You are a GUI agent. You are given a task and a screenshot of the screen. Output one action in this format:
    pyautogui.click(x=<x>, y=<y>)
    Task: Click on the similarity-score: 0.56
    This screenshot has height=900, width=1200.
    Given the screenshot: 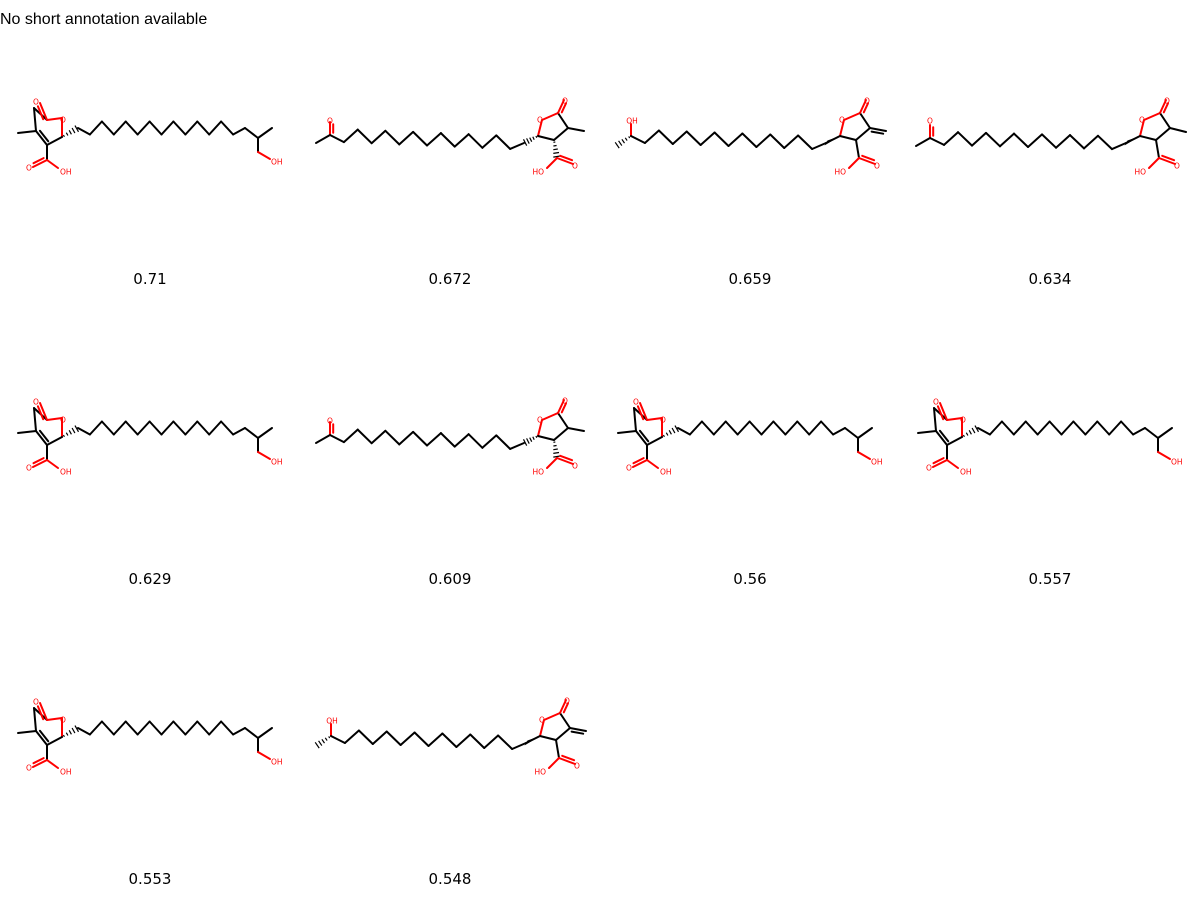 What is the action you would take?
    pyautogui.click(x=750, y=579)
    